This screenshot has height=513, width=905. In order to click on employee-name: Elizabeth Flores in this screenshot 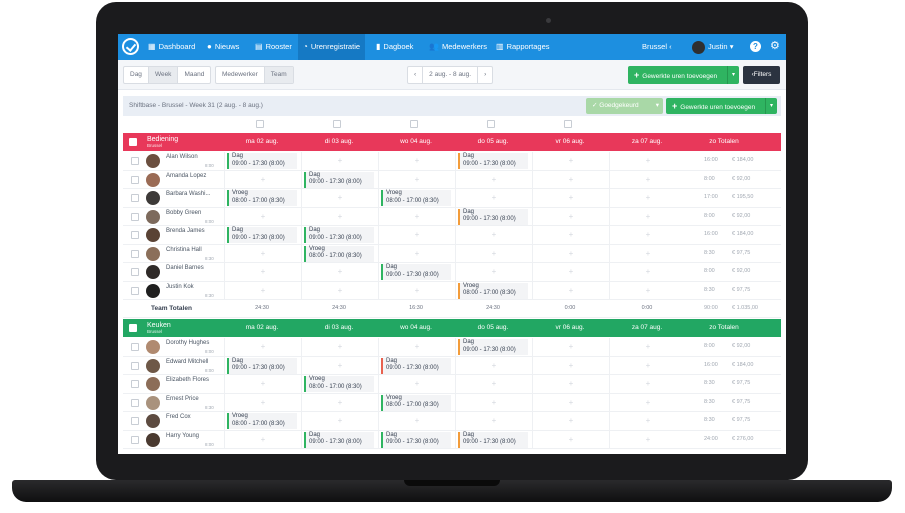, I will do `click(188, 380)`.